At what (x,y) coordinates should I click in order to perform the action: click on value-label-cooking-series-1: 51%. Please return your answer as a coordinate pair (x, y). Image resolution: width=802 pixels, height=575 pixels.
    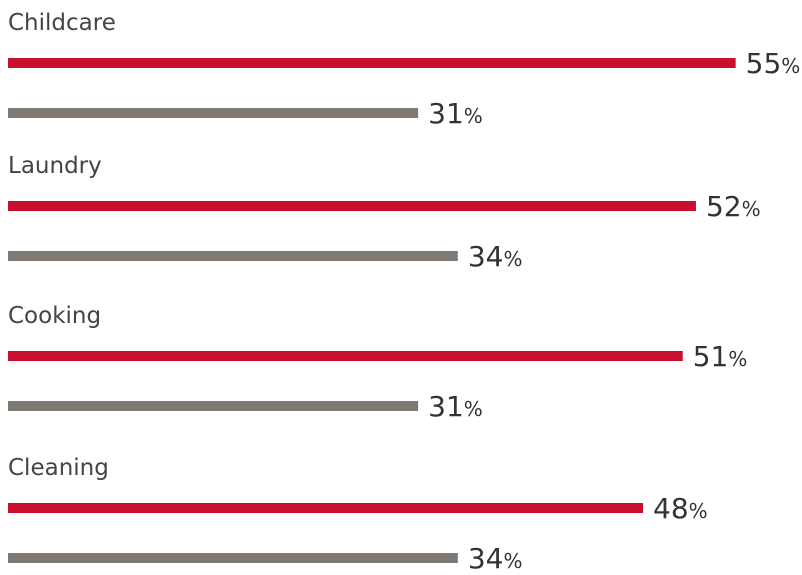
    Looking at the image, I should click on (720, 356).